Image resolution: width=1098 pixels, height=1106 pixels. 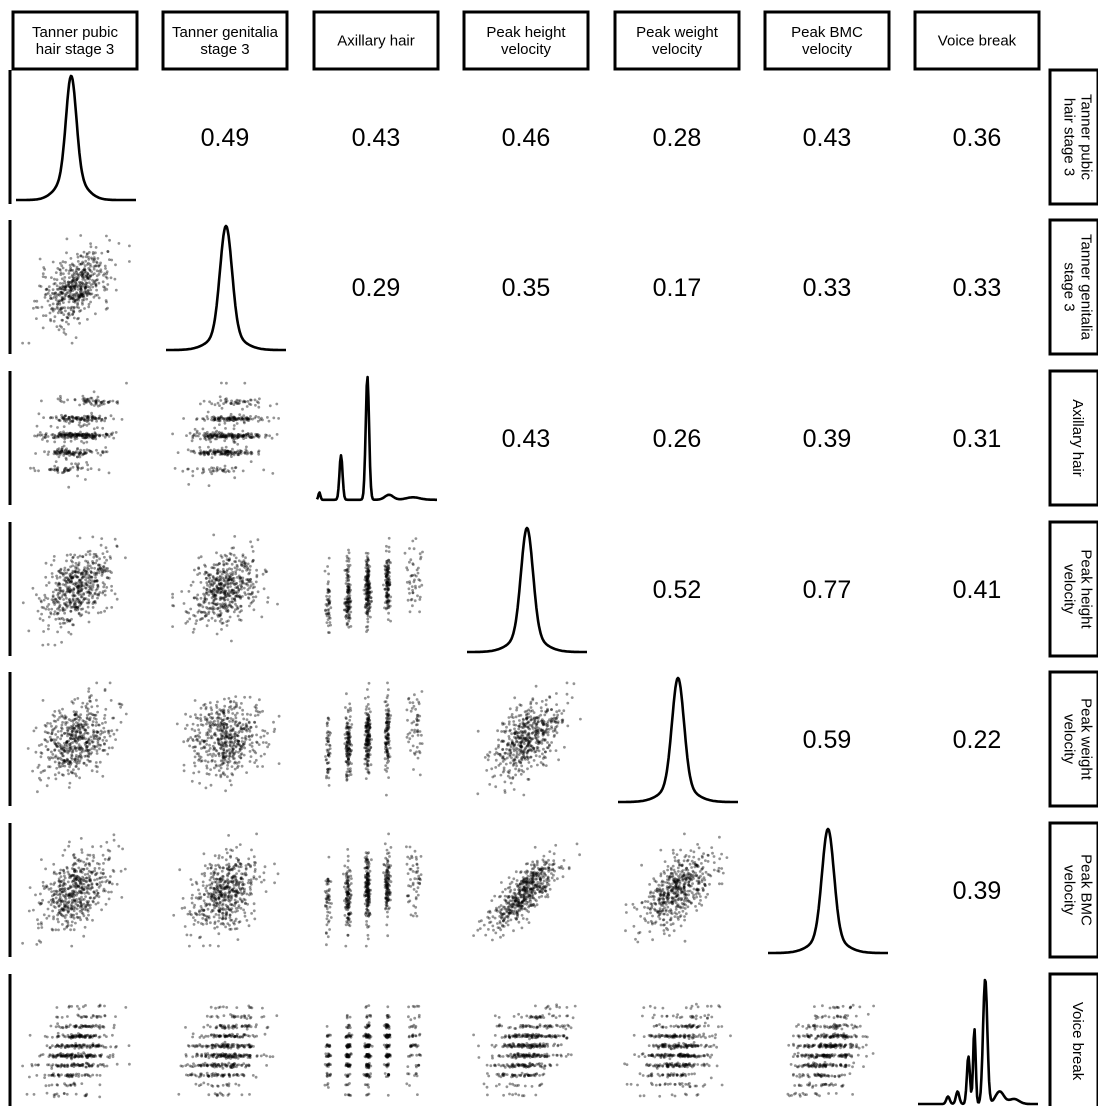 What do you see at coordinates (376, 40) in the screenshot?
I see `column-header-3: Axillary hair` at bounding box center [376, 40].